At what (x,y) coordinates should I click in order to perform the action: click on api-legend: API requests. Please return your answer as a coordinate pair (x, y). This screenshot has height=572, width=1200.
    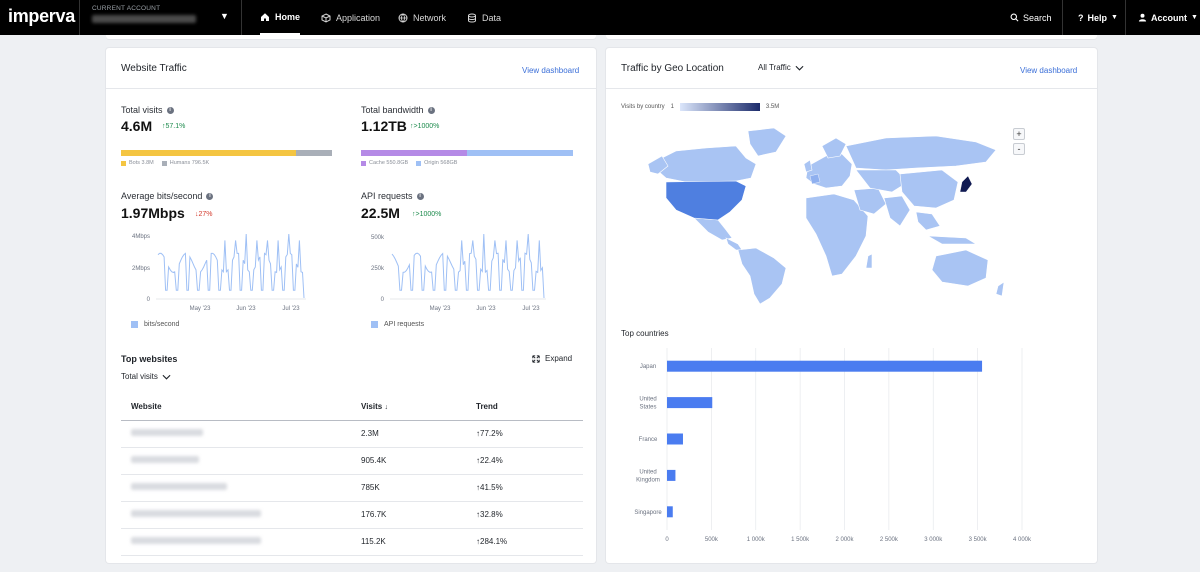
    Looking at the image, I should click on (397, 324).